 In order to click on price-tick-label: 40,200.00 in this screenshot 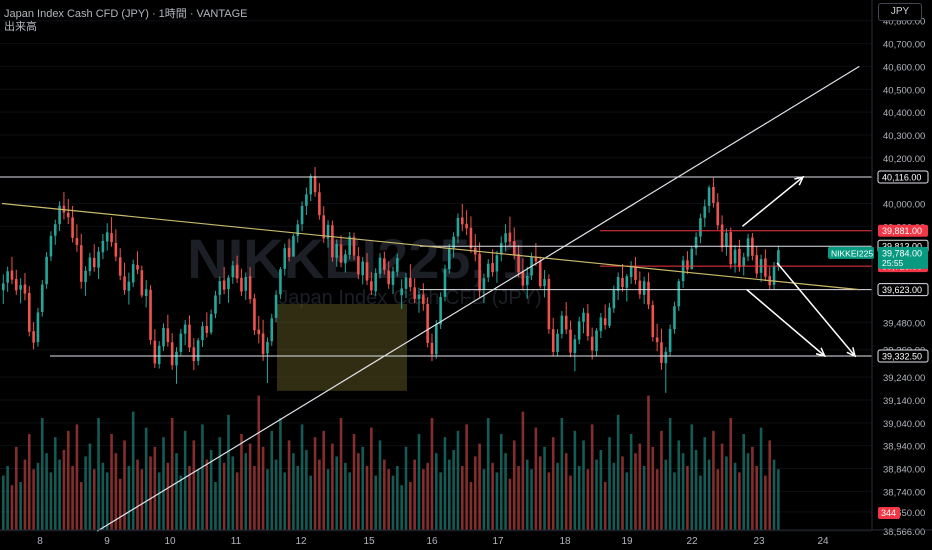, I will do `click(904, 159)`.